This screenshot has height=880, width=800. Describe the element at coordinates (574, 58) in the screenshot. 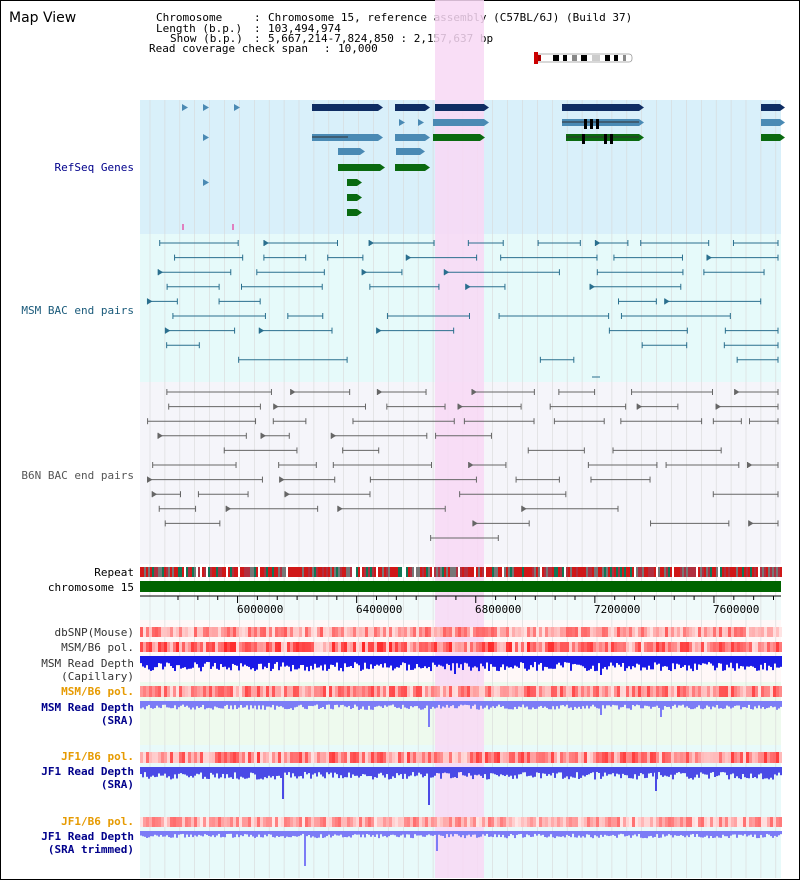

I see `ideogram-band` at that location.